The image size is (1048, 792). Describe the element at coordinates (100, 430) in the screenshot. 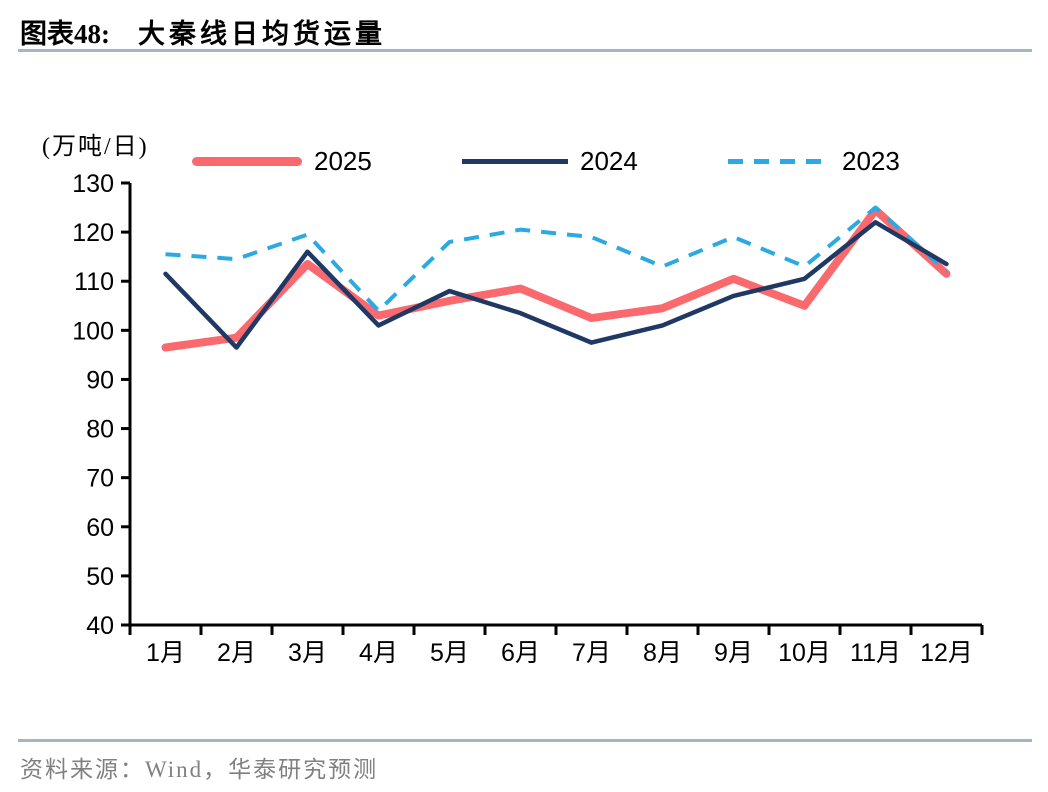

I see `y-tick-label: 80` at that location.